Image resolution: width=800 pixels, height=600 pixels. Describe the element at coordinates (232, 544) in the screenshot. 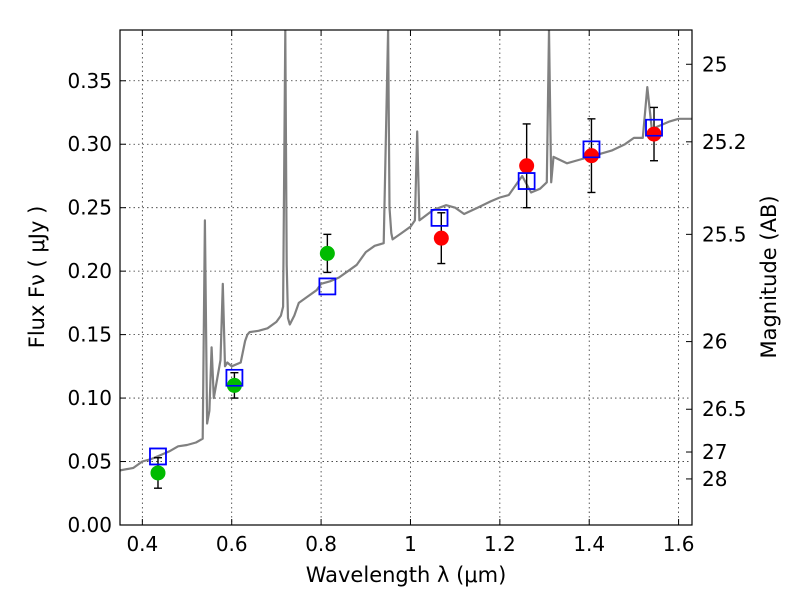

I see `x-tick-label: 0.6` at that location.